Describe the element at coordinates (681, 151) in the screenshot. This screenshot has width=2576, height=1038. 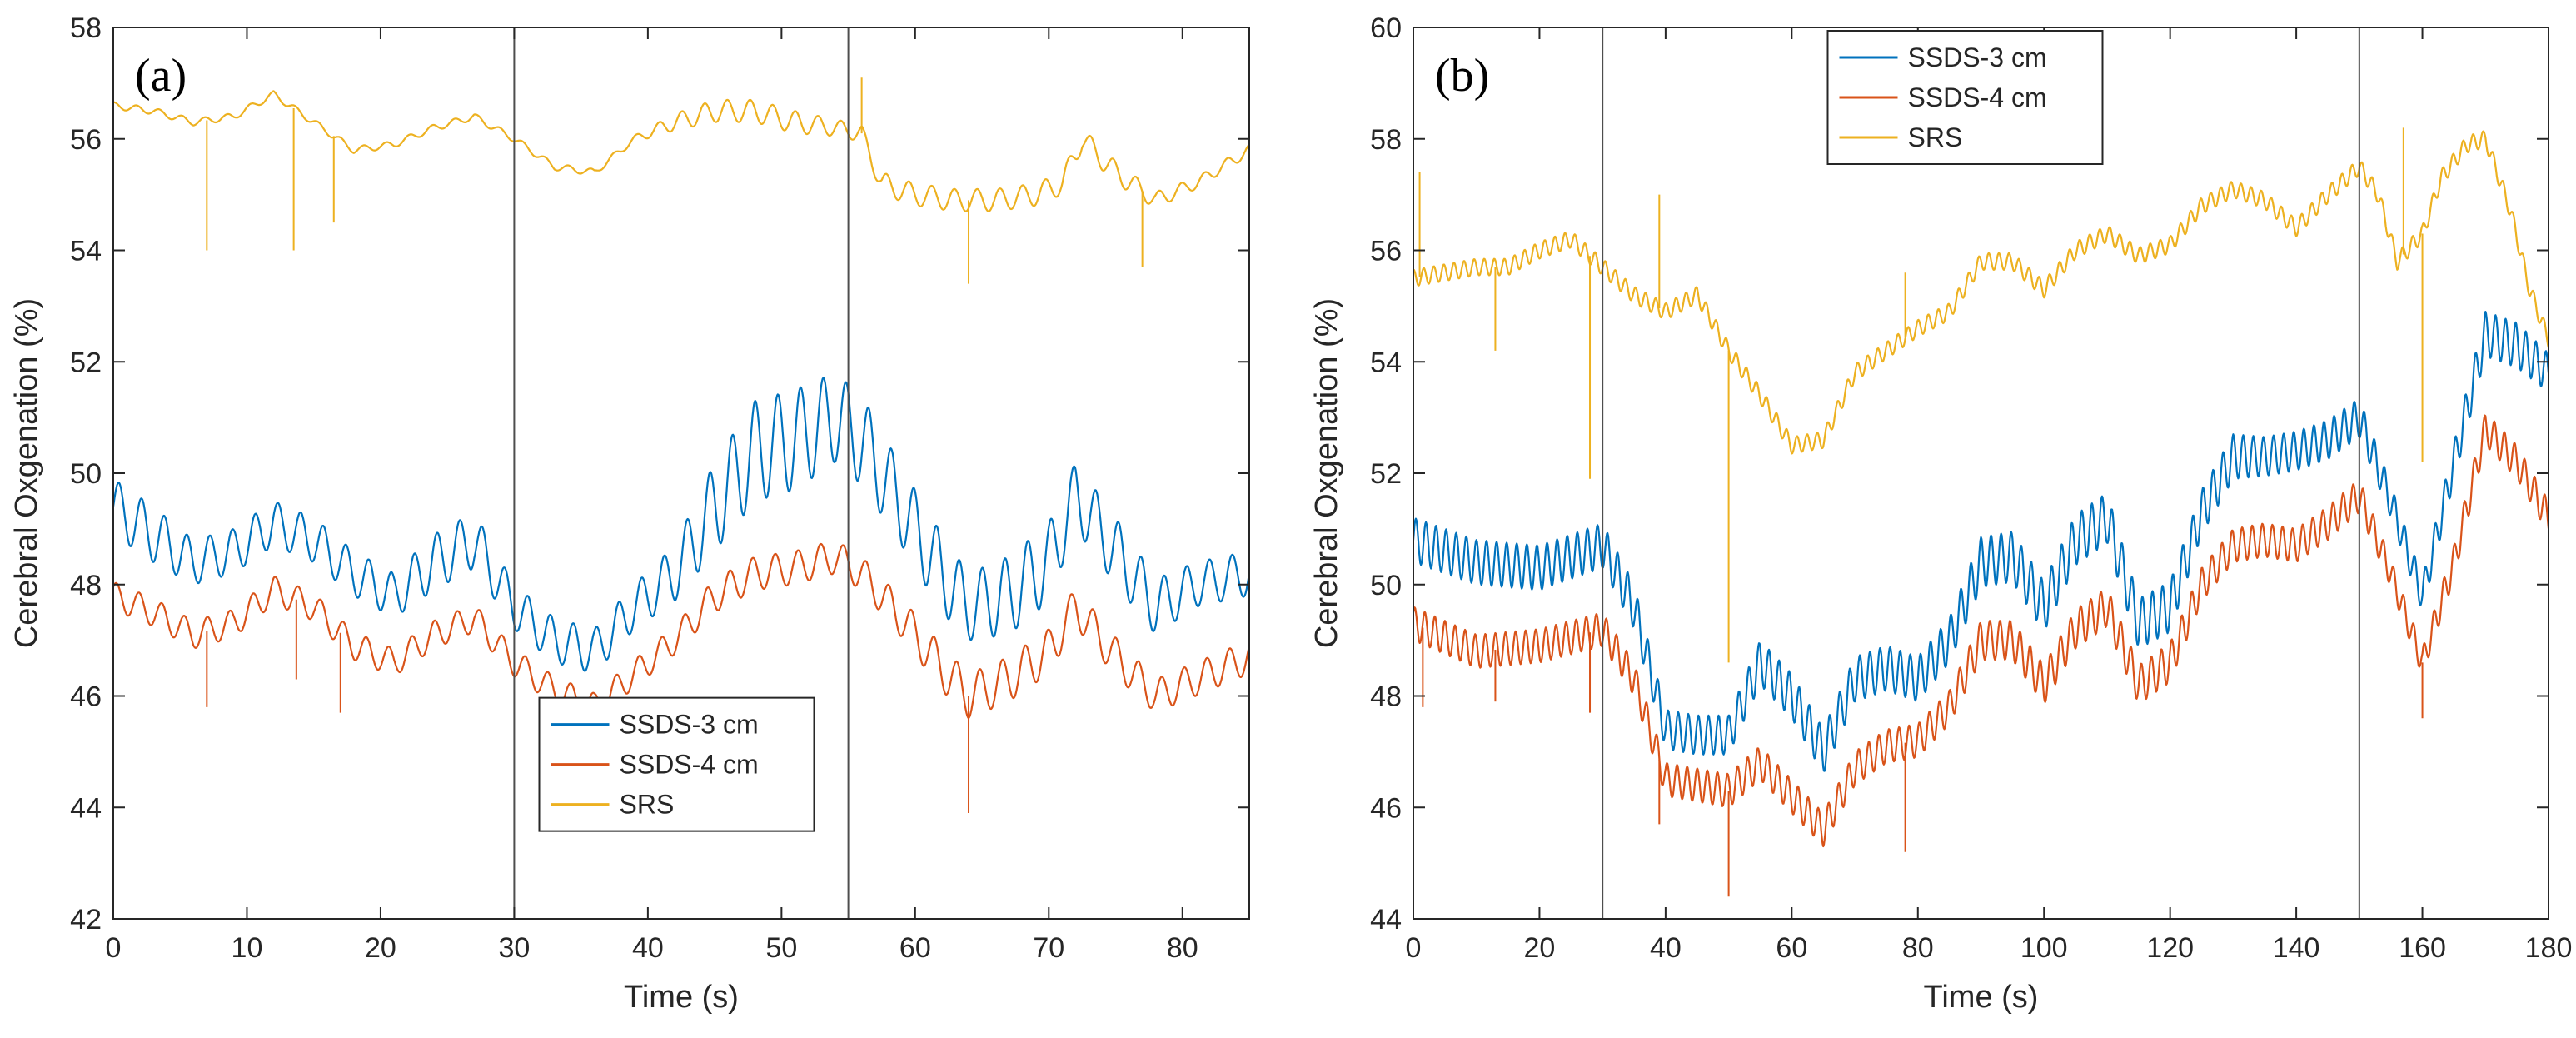
I see `series-line-srs` at that location.